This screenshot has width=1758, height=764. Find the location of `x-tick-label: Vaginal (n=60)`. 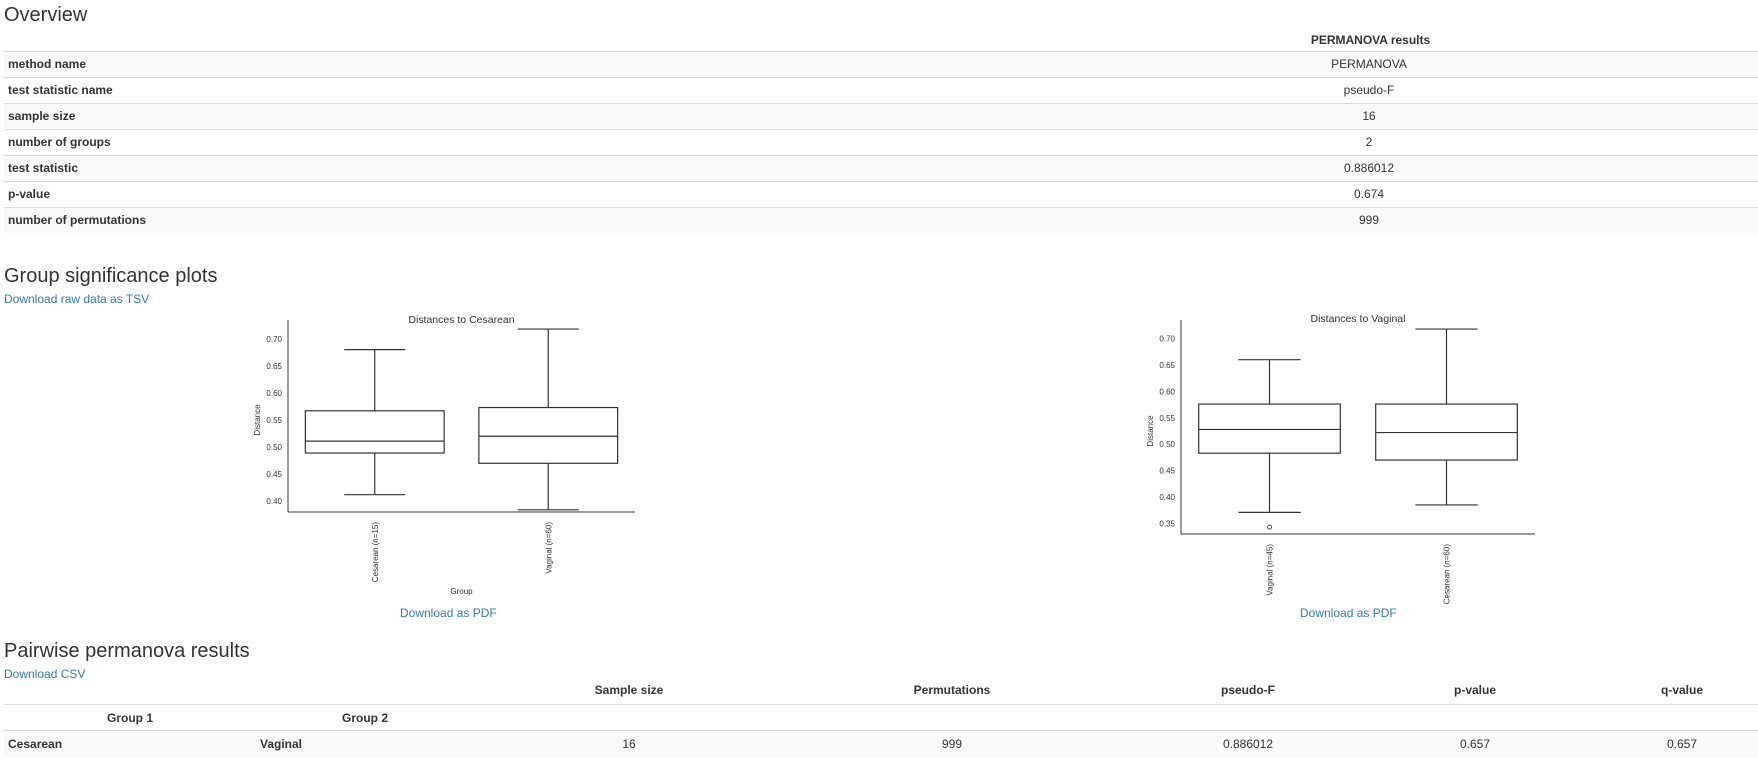

x-tick-label: Vaginal (n=60) is located at coordinates (548, 548).